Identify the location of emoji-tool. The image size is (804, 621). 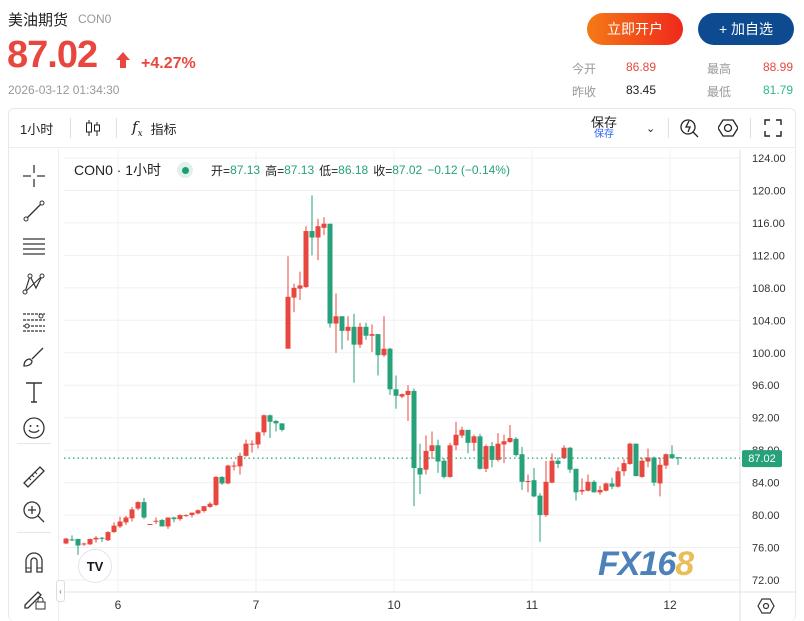
(34, 428).